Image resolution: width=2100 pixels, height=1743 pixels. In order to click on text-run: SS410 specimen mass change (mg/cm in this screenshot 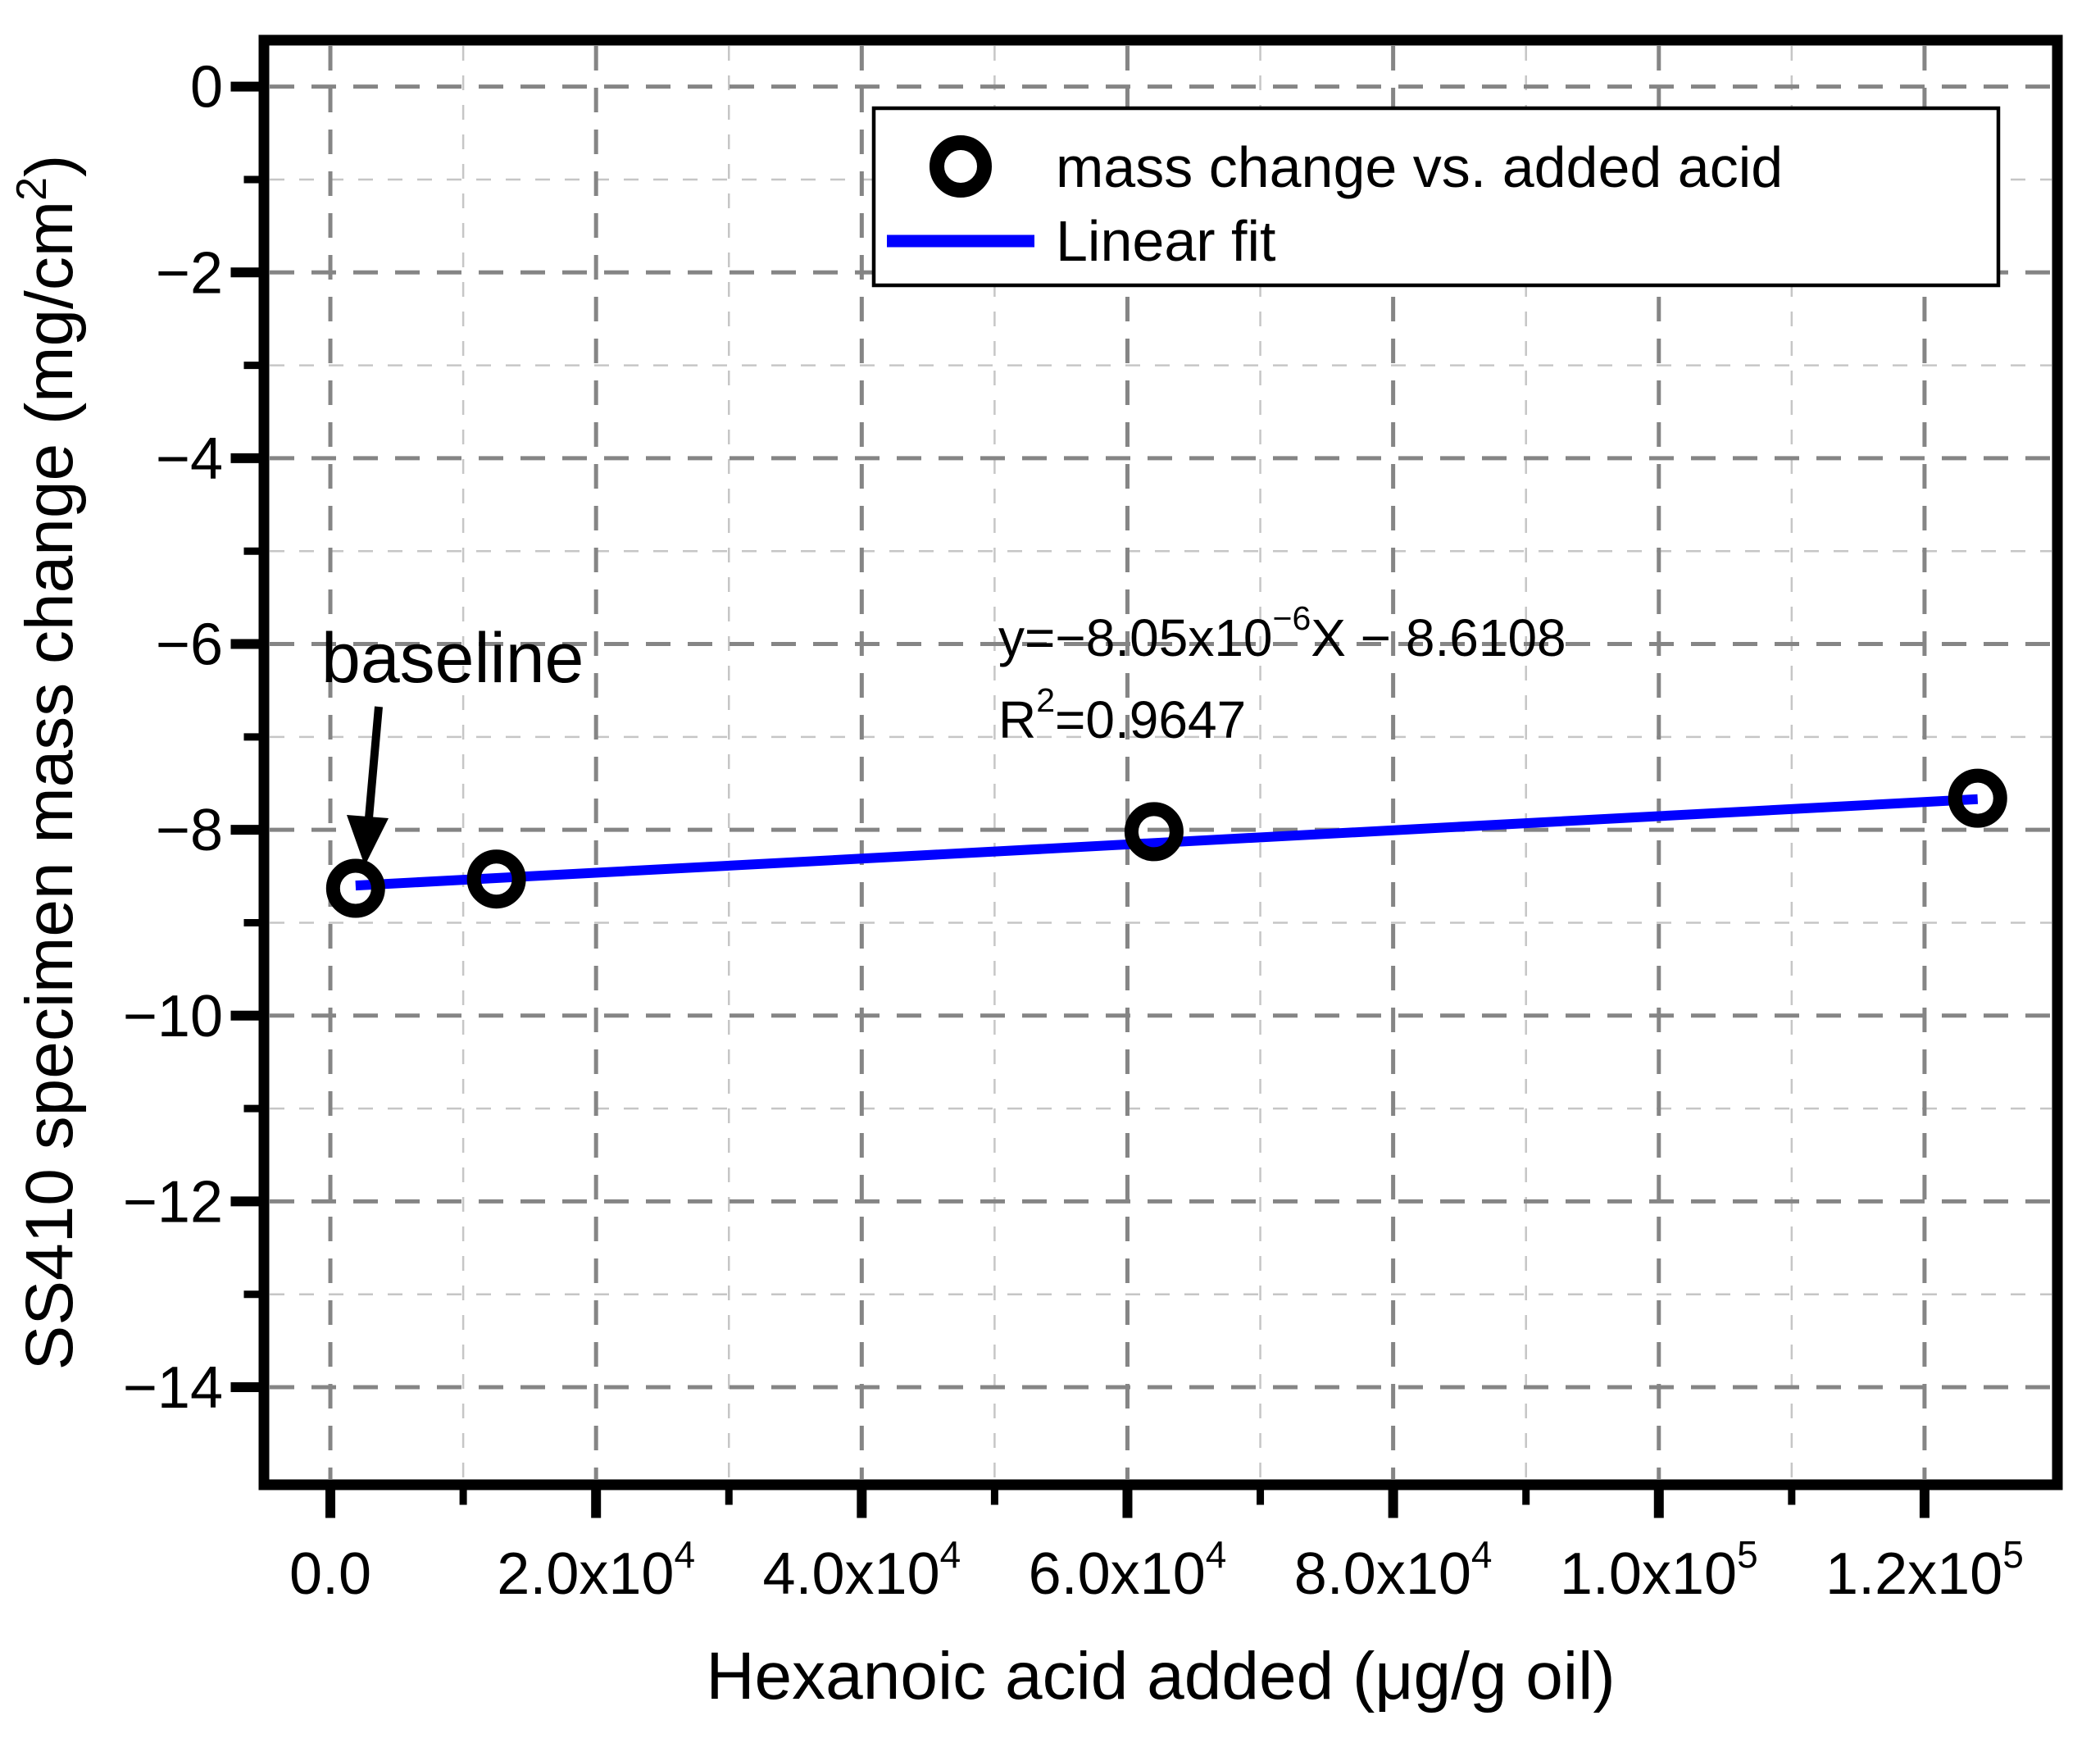, I will do `click(49, 786)`.